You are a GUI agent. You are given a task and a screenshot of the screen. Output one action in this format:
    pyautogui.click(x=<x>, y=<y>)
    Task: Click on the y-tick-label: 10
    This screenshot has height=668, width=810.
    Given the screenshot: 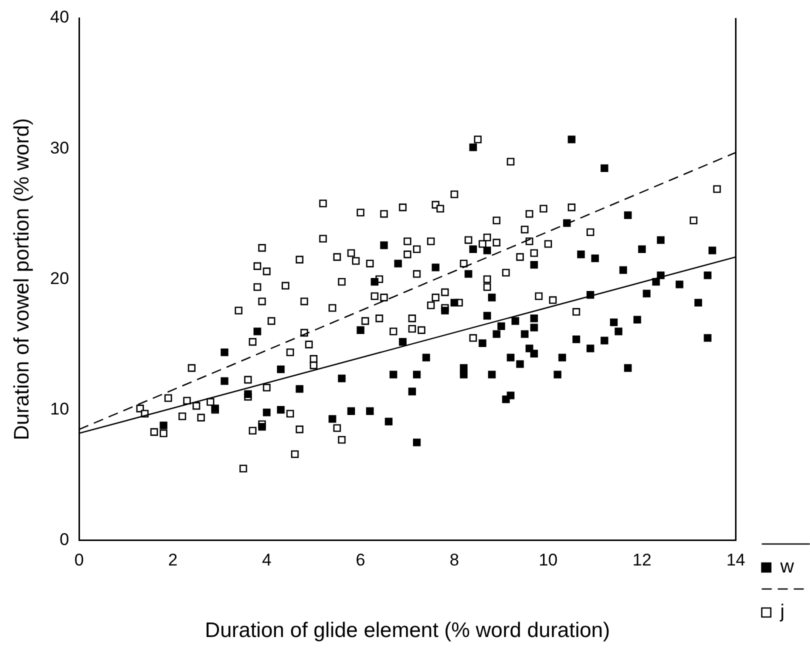 What is the action you would take?
    pyautogui.click(x=60, y=408)
    